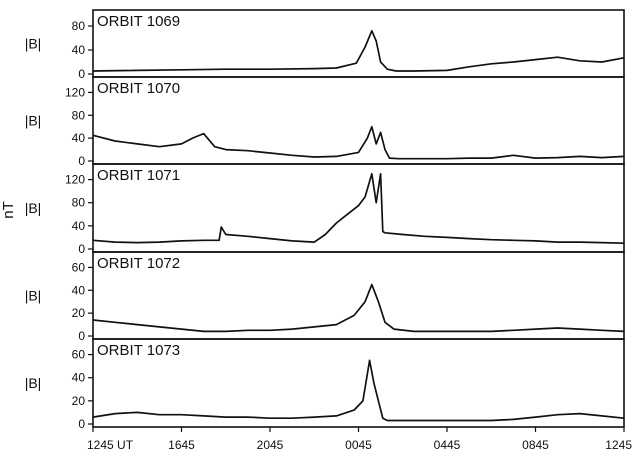 This screenshot has height=457, width=639. Describe the element at coordinates (535, 445) in the screenshot. I see `x-tick-label: 0845` at that location.